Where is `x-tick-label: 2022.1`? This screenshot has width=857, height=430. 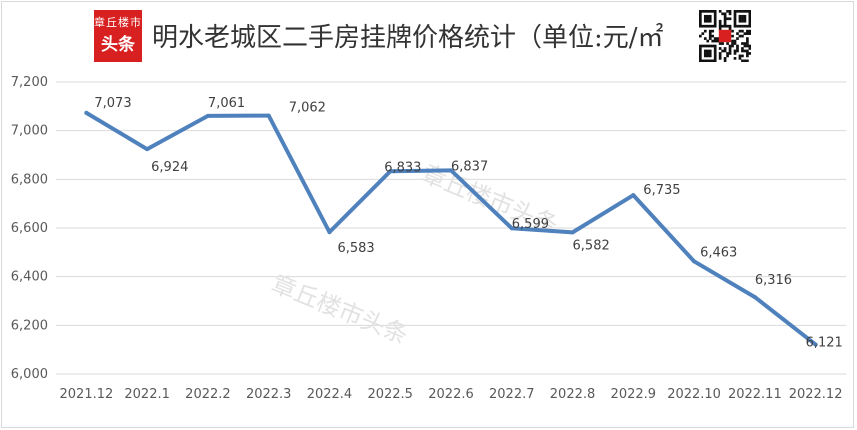 x-tick-label: 2022.1 is located at coordinates (147, 394).